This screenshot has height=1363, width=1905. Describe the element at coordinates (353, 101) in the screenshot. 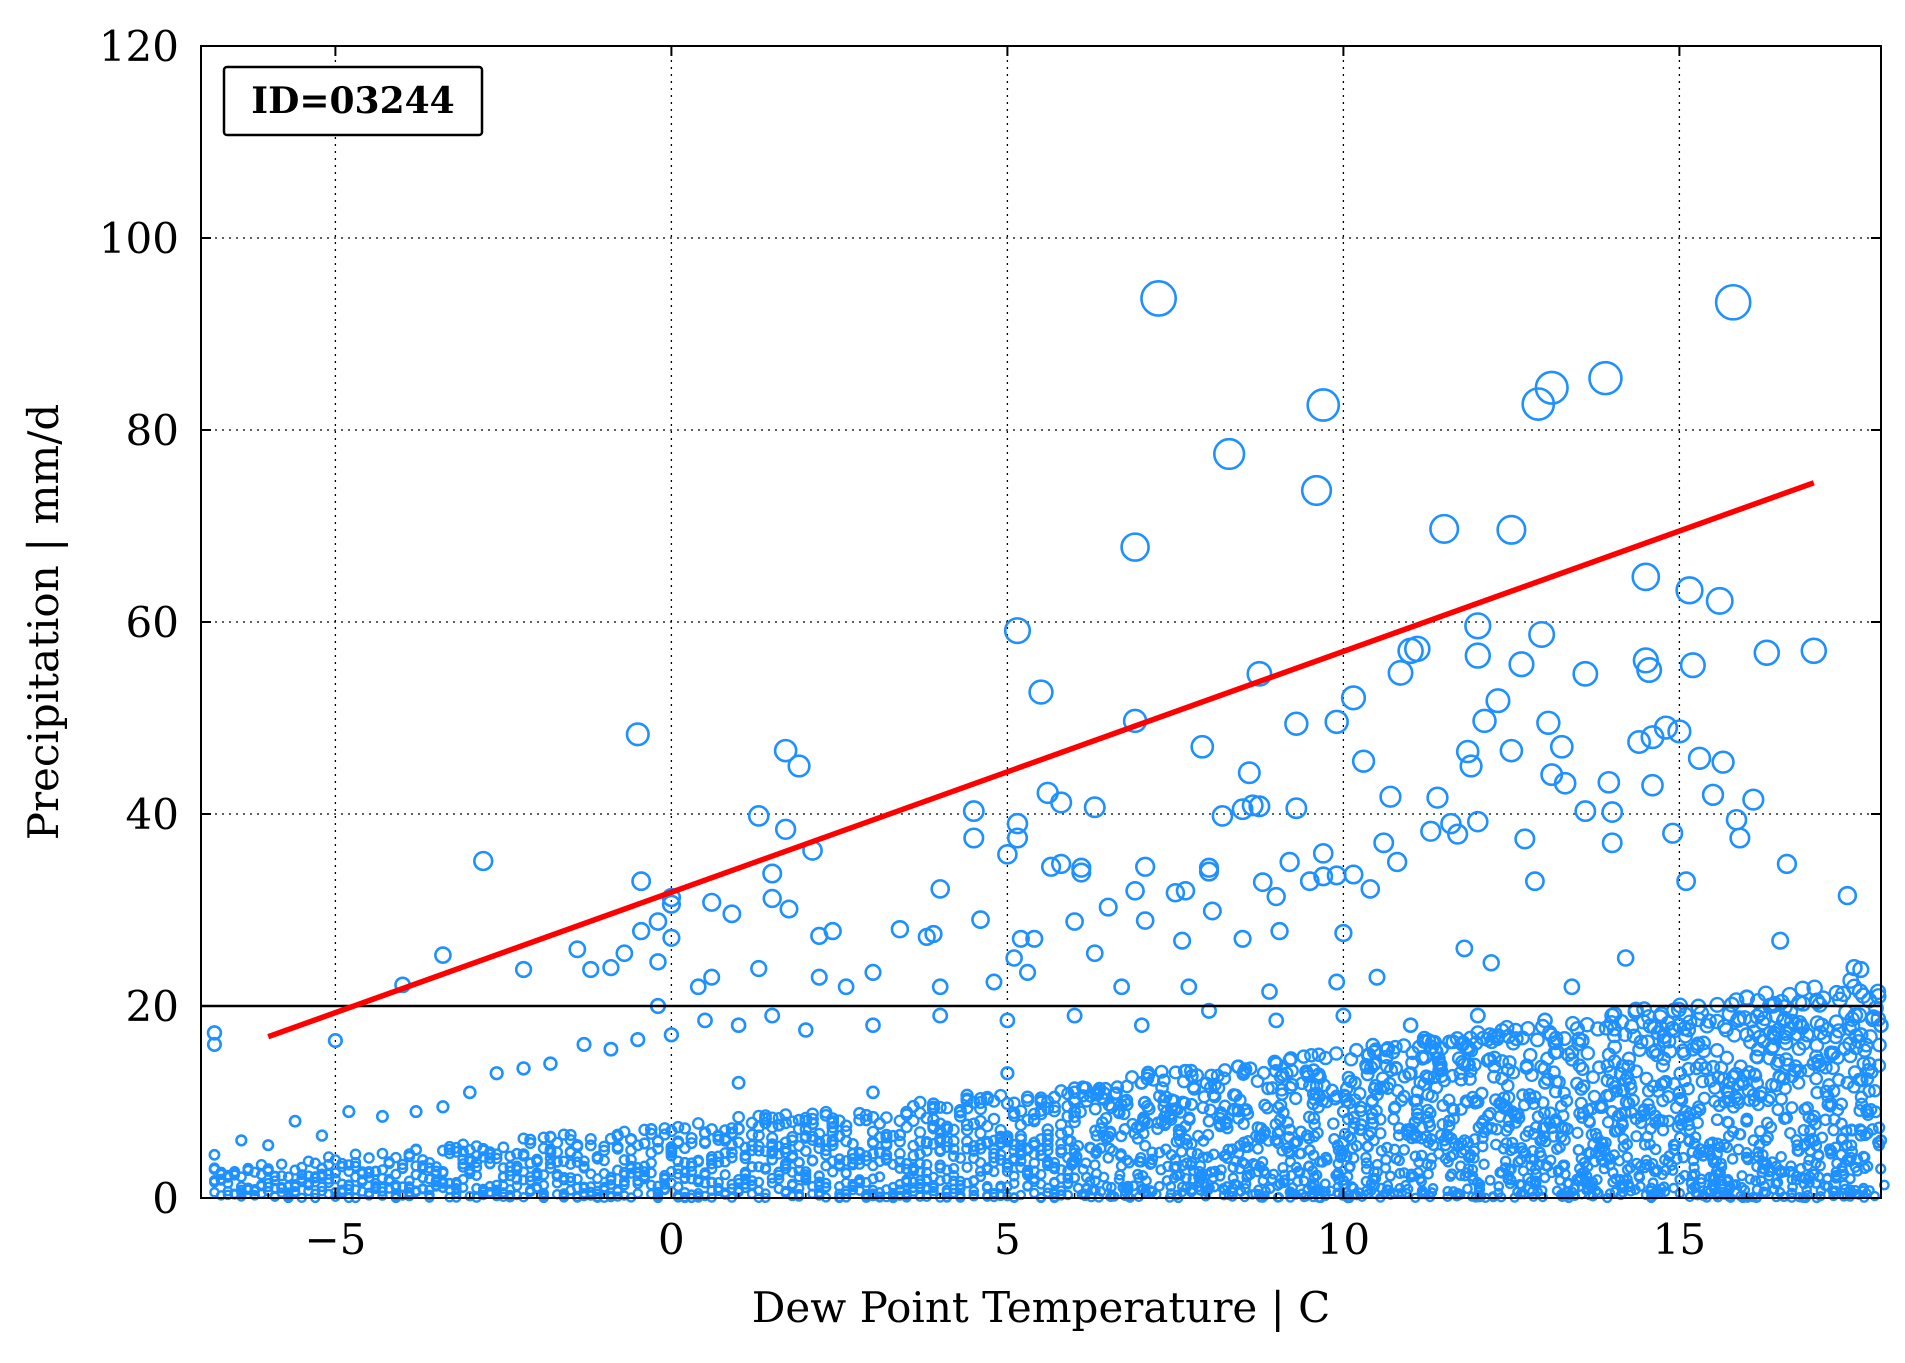

I see `id-box-frame` at that location.